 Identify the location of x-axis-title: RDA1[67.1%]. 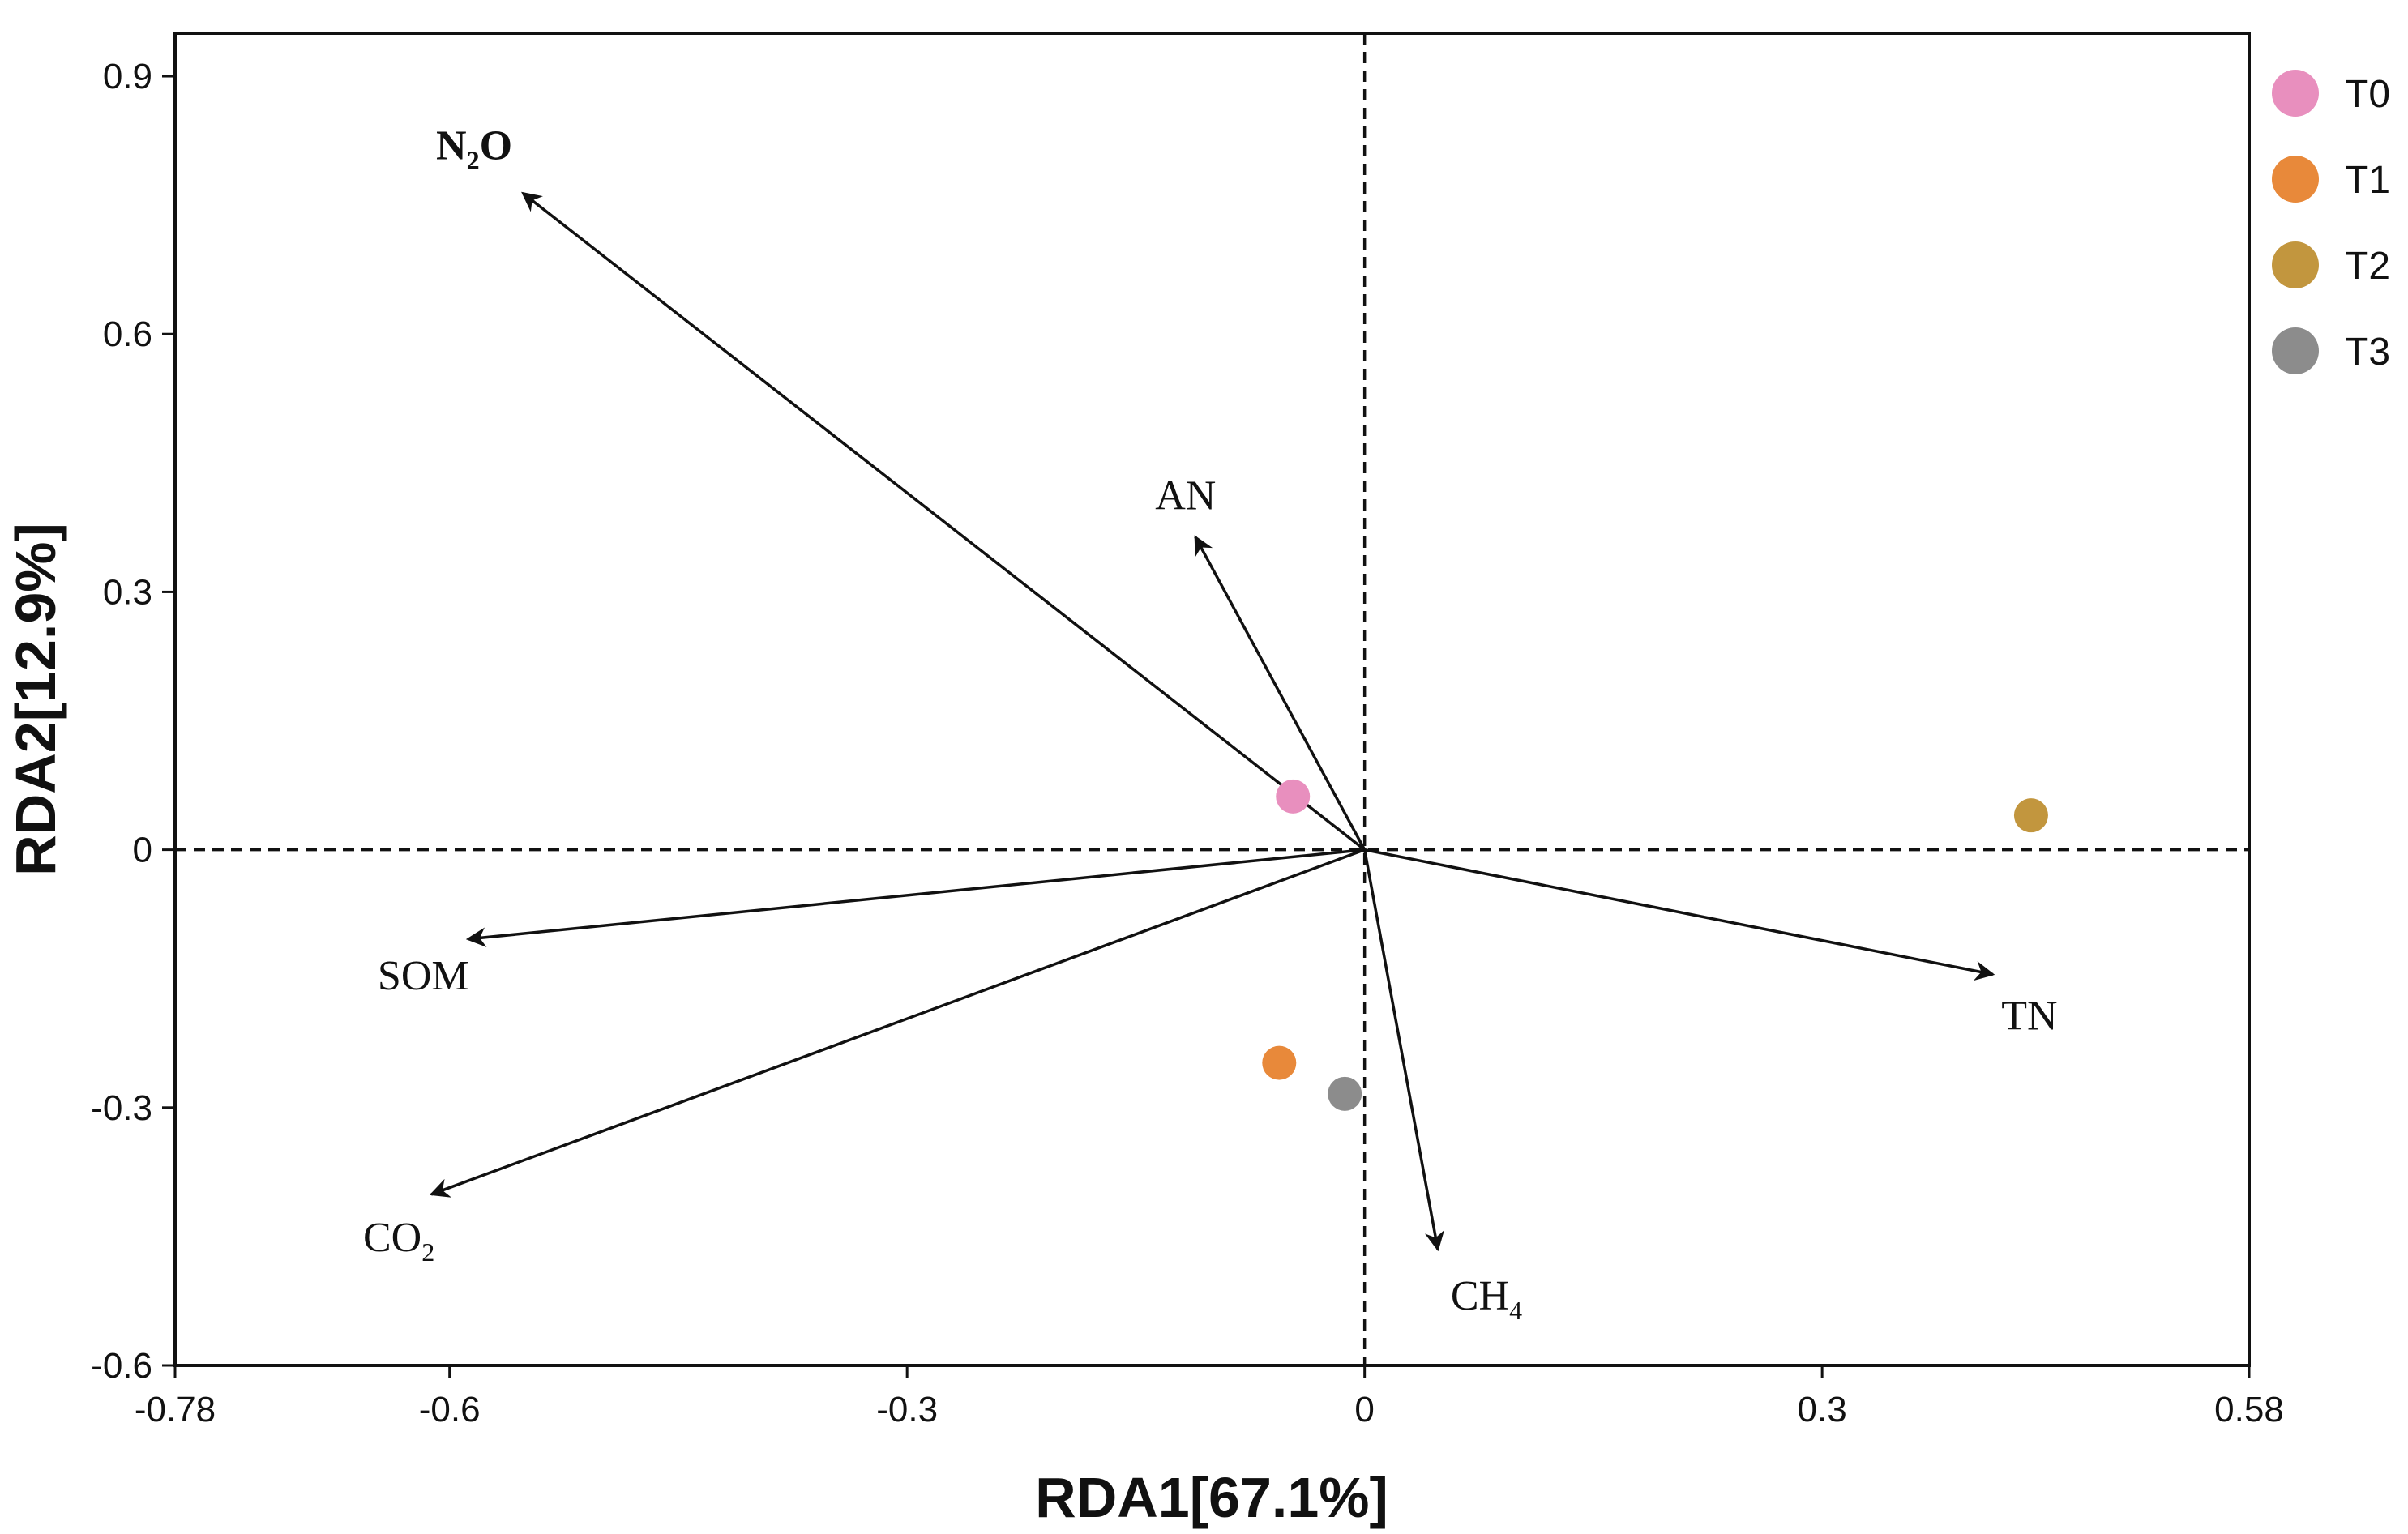
(1211, 1497).